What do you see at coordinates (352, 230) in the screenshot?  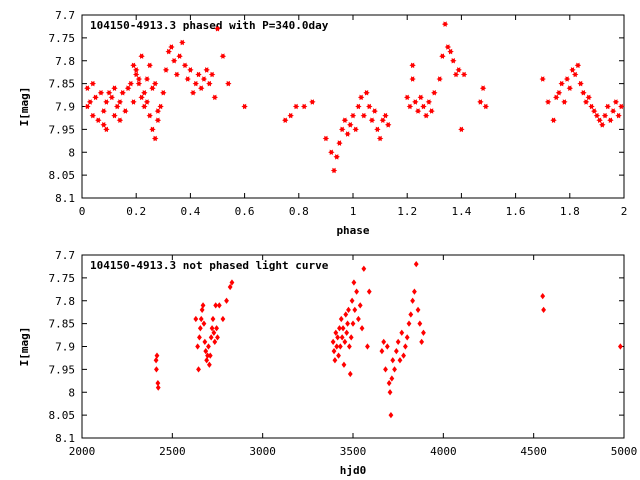 I see `x-axis-label: phase` at bounding box center [352, 230].